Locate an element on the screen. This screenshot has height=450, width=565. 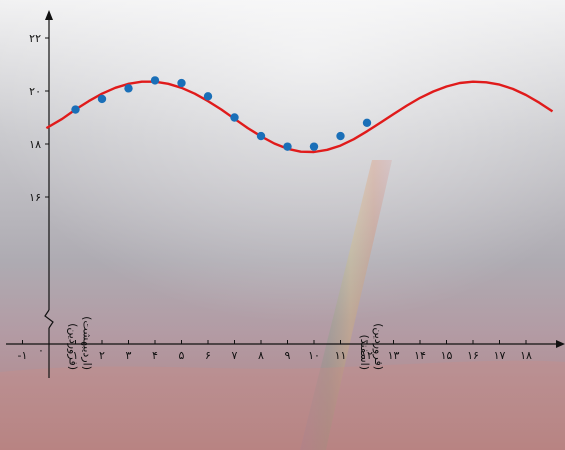
y-axis-arrow is located at coordinates (49, 15).